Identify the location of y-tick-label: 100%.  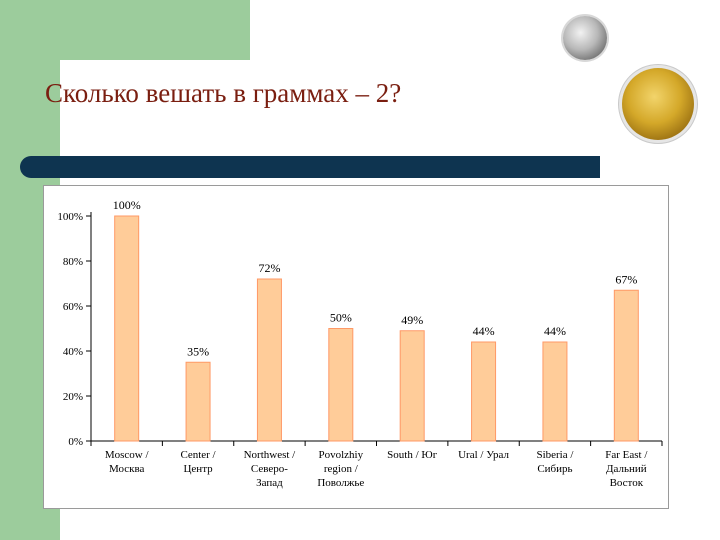
(70, 217).